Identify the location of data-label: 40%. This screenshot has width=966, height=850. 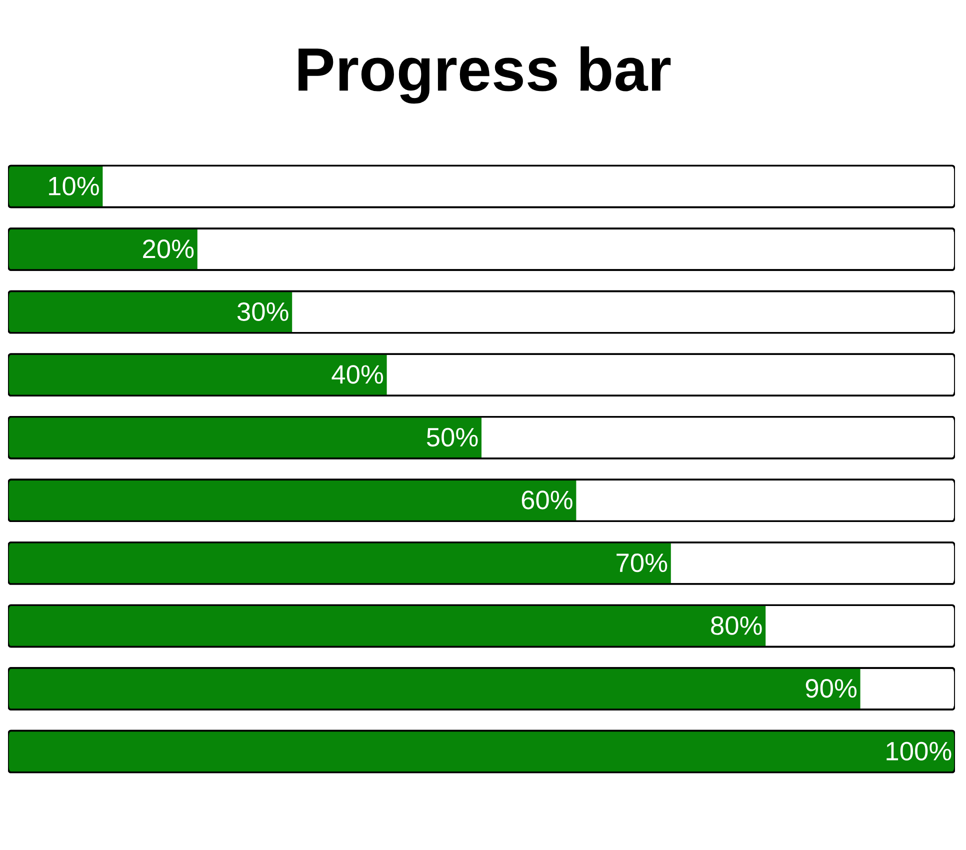
(358, 374).